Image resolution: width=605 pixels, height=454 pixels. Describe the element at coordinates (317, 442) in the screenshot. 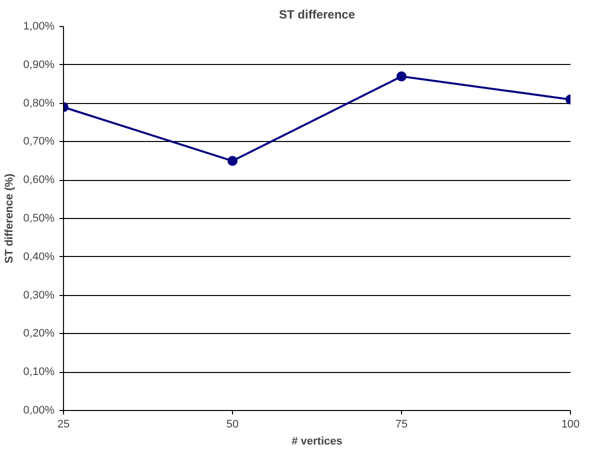

I see `x-axis-title: # vertices` at that location.